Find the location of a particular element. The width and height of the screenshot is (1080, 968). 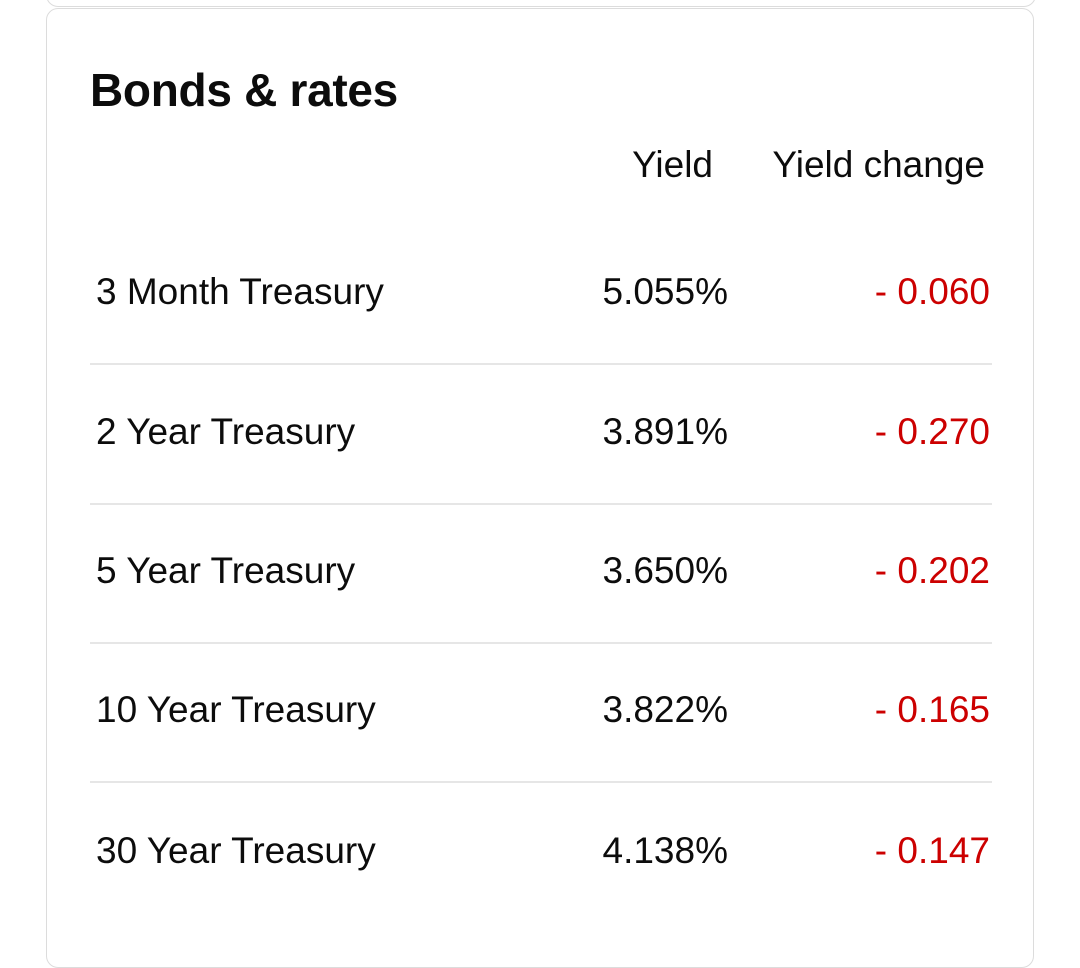

row-name: 2 Year Treasury is located at coordinates (226, 431).